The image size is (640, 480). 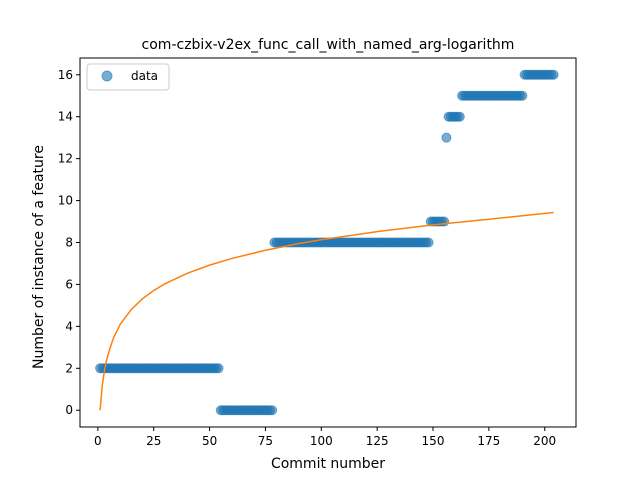 I want to click on legend: data, so click(x=128, y=77).